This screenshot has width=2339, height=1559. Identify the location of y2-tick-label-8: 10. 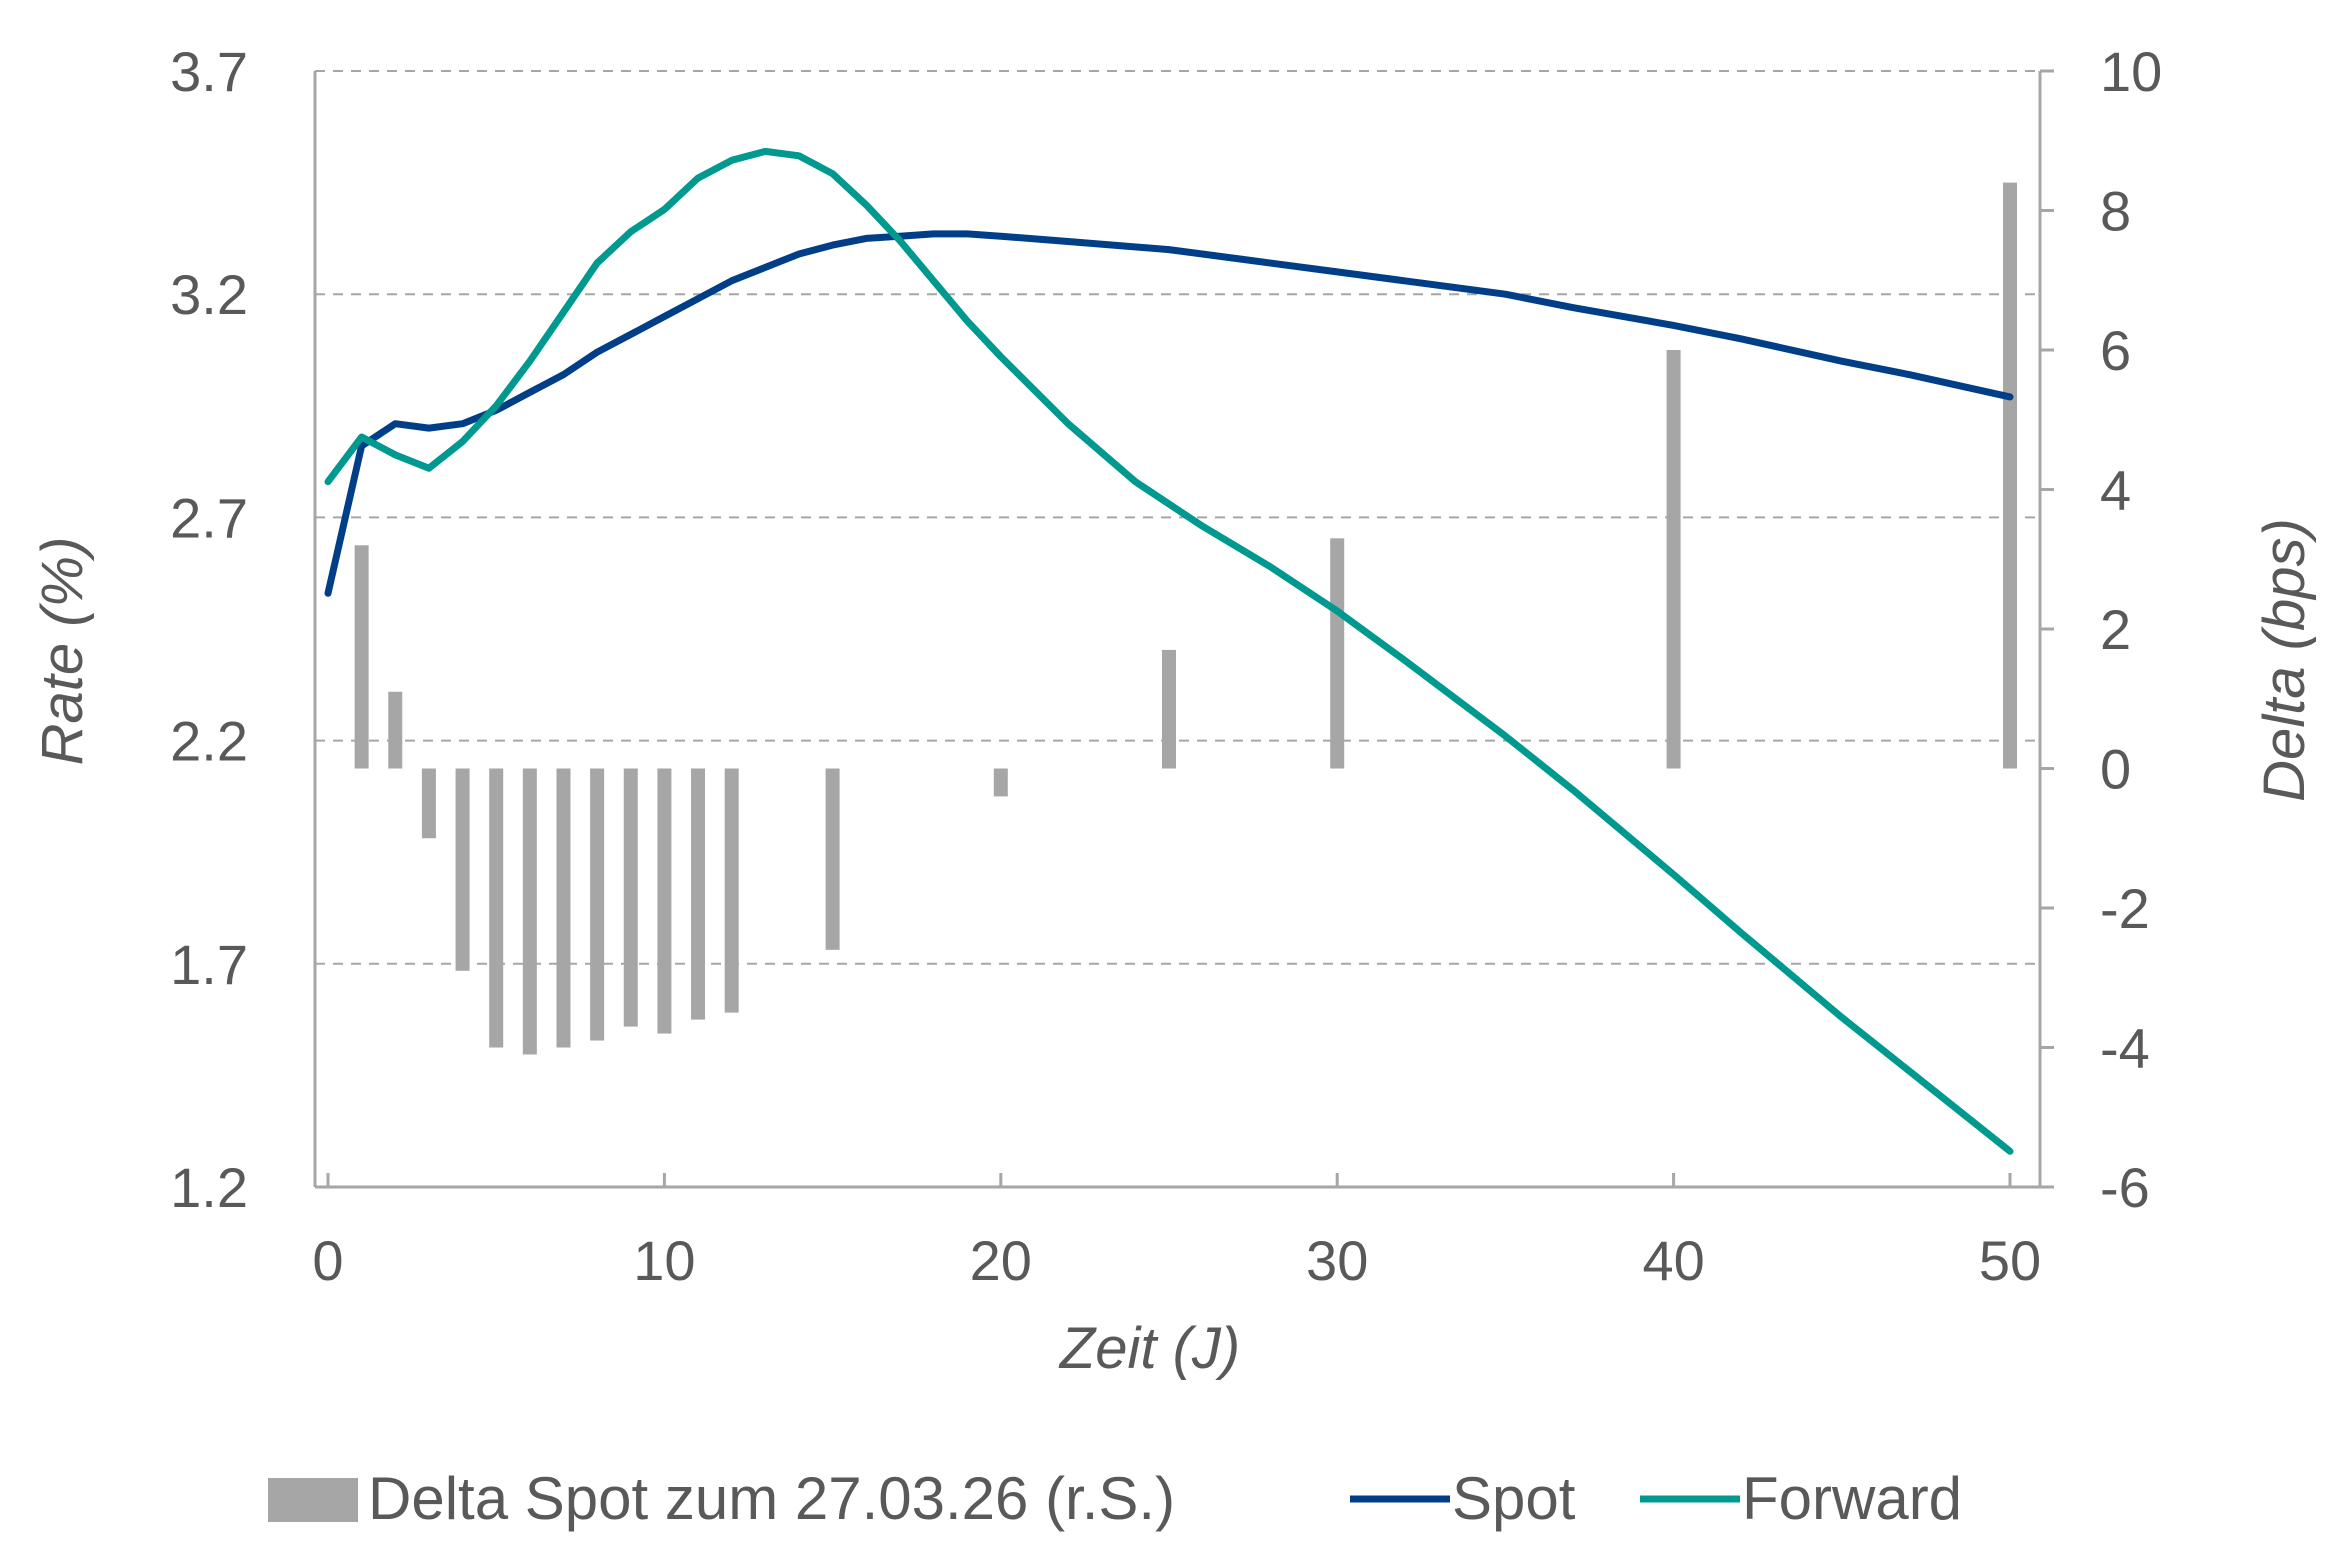
(2131, 71).